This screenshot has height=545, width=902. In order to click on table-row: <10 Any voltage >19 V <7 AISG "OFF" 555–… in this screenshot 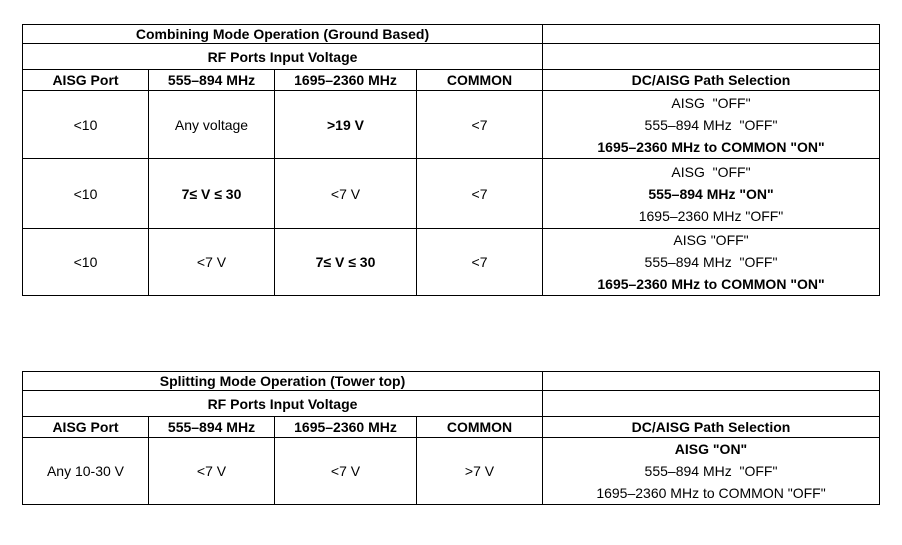, I will do `click(451, 124)`.